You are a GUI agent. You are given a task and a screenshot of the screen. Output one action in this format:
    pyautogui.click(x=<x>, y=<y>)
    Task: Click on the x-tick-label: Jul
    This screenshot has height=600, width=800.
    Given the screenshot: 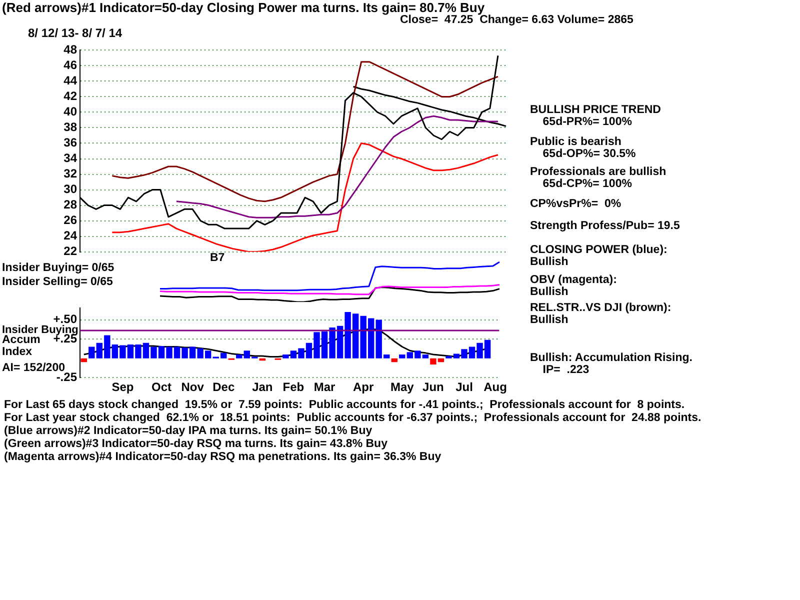 What is the action you would take?
    pyautogui.click(x=464, y=387)
    